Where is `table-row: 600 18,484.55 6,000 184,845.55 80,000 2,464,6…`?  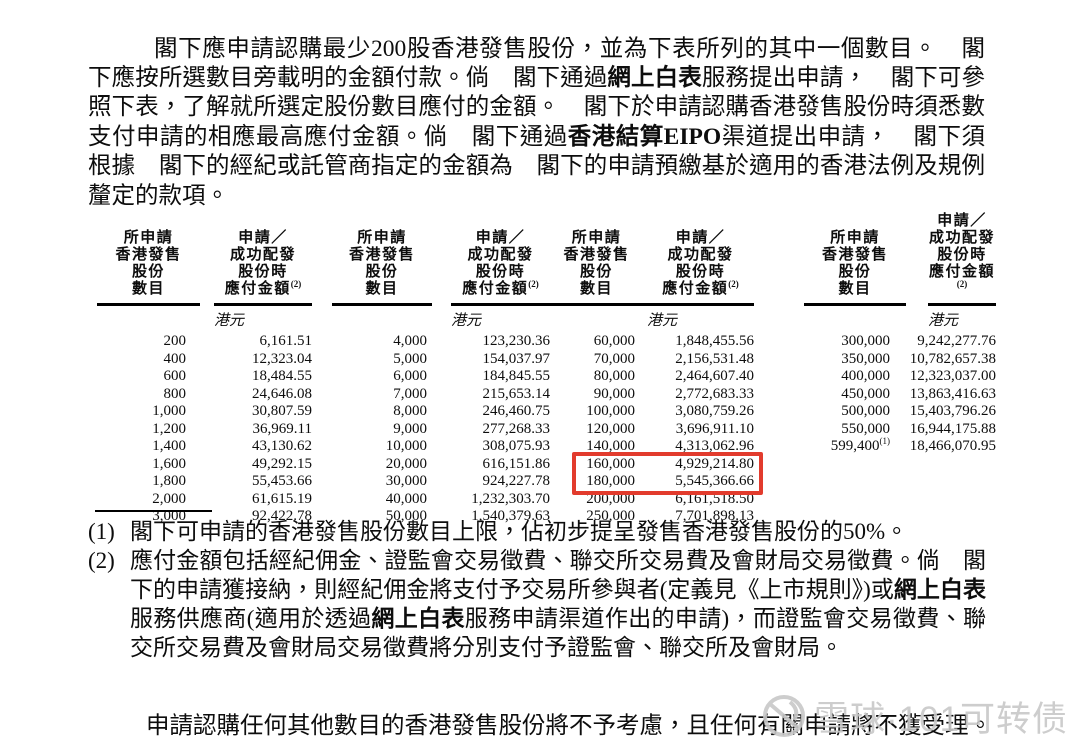
table-row: 600 18,484.55 6,000 184,845.55 80,000 2,464,6… is located at coordinates (546, 377).